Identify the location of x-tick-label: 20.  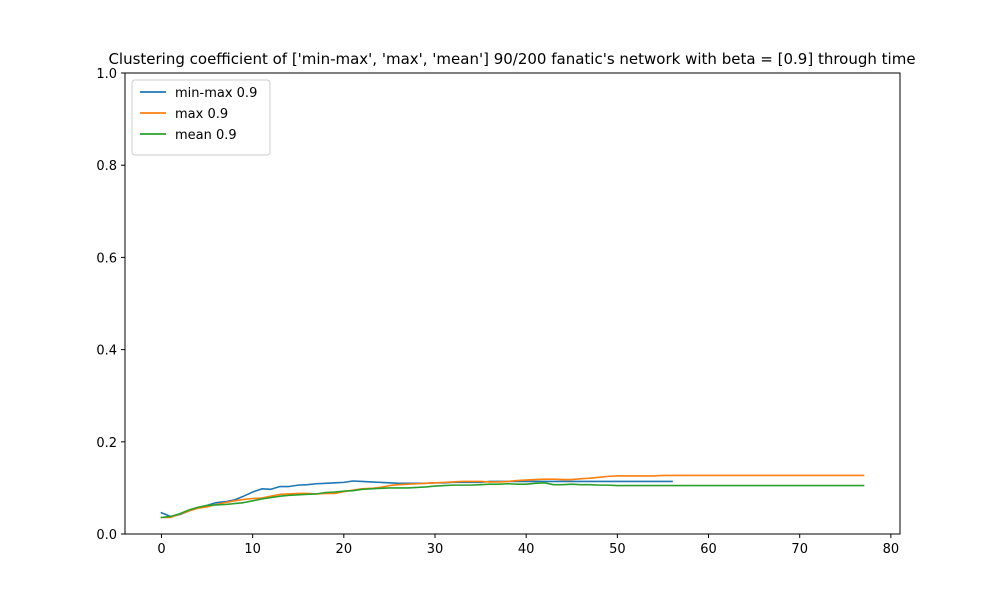
(344, 549).